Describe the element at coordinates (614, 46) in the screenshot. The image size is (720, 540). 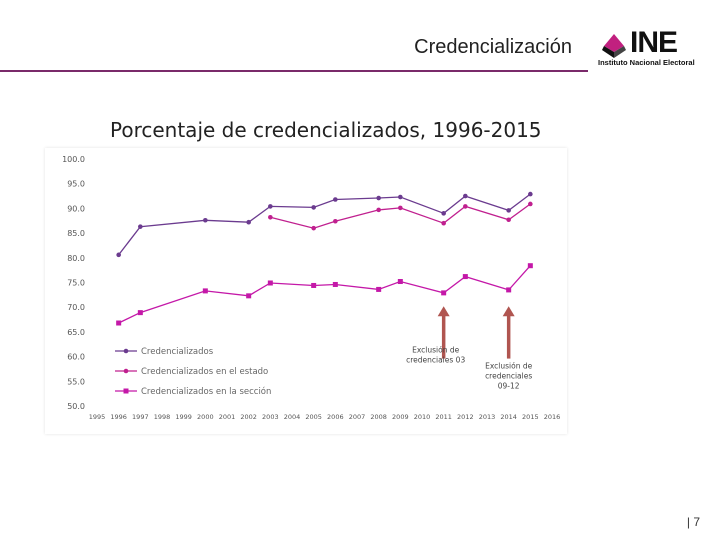
I see `ine-logo-icon` at that location.